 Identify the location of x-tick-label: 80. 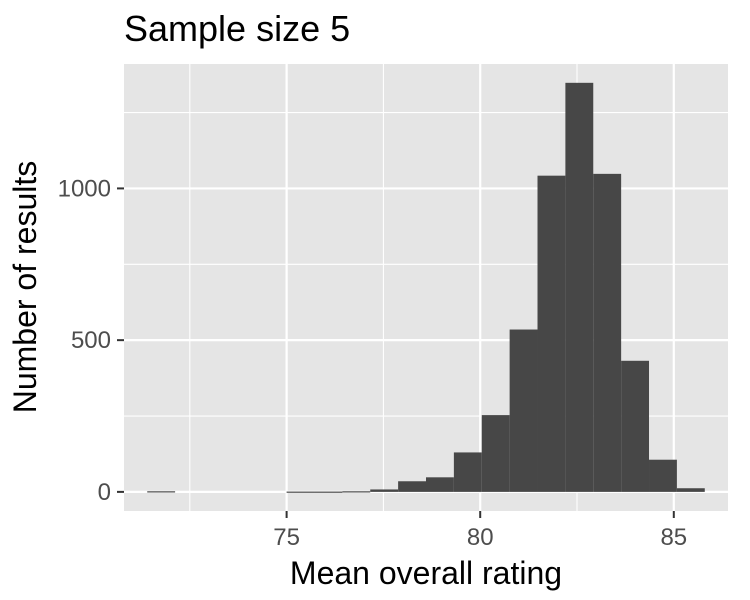
(480, 537).